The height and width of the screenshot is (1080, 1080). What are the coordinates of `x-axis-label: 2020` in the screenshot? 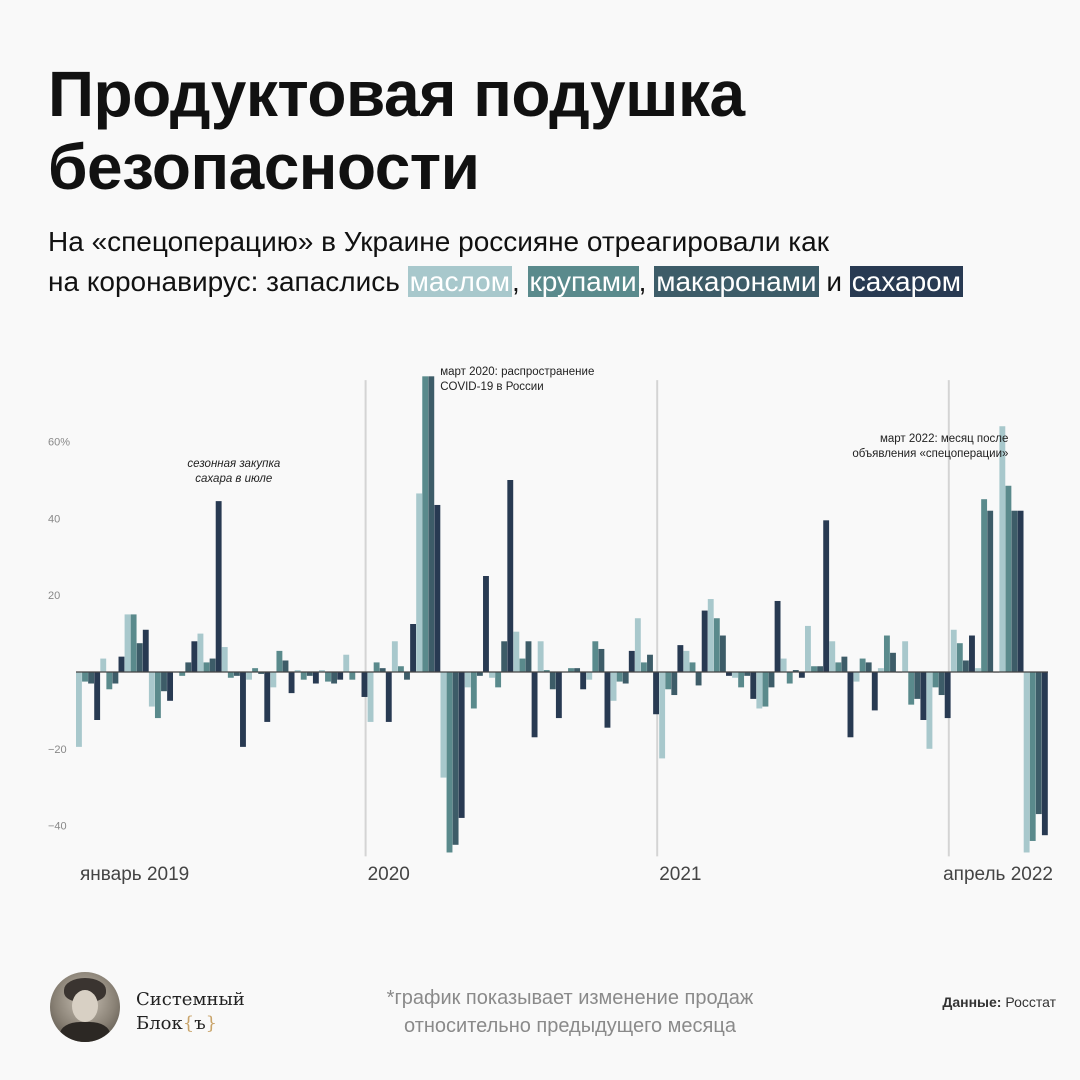 It's located at (389, 874).